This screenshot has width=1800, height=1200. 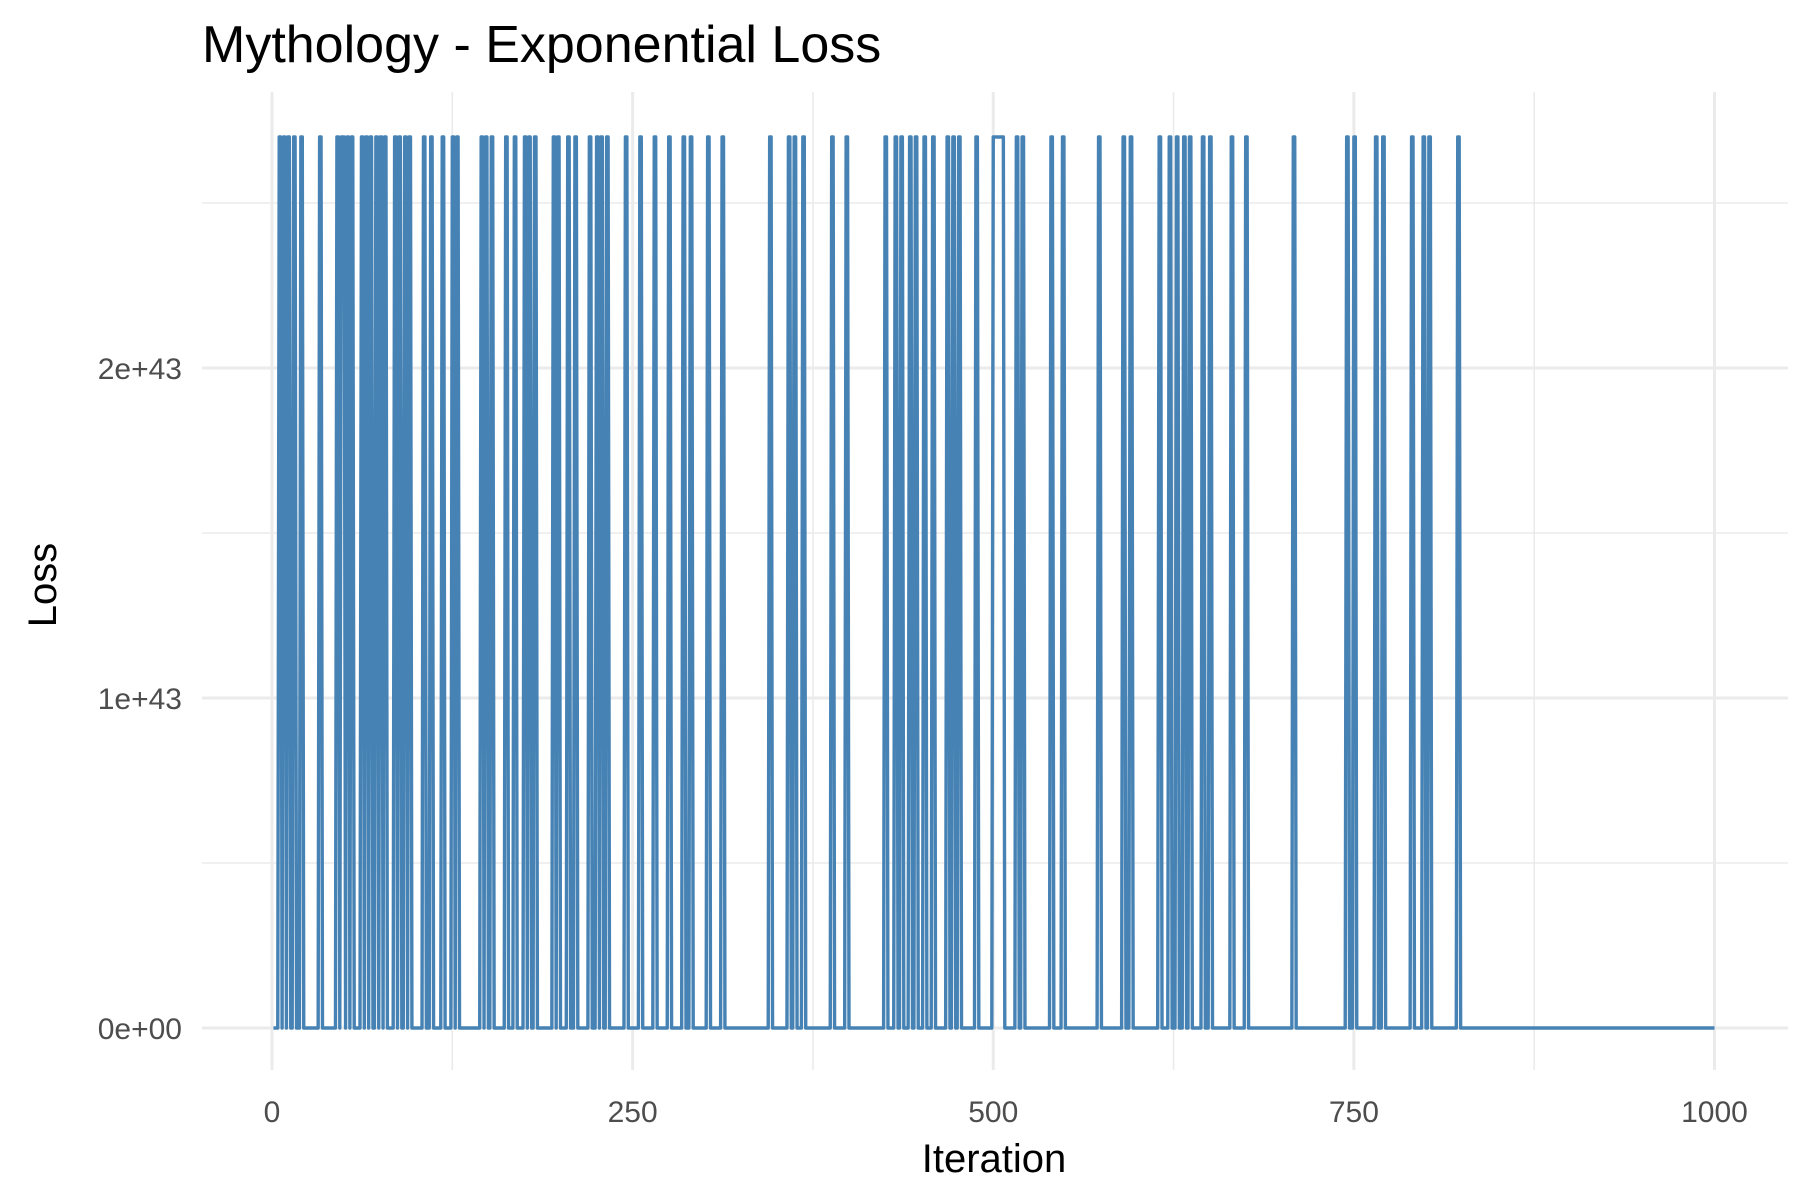 What do you see at coordinates (140, 1029) in the screenshot?
I see `y-tick-label: 0e+00` at bounding box center [140, 1029].